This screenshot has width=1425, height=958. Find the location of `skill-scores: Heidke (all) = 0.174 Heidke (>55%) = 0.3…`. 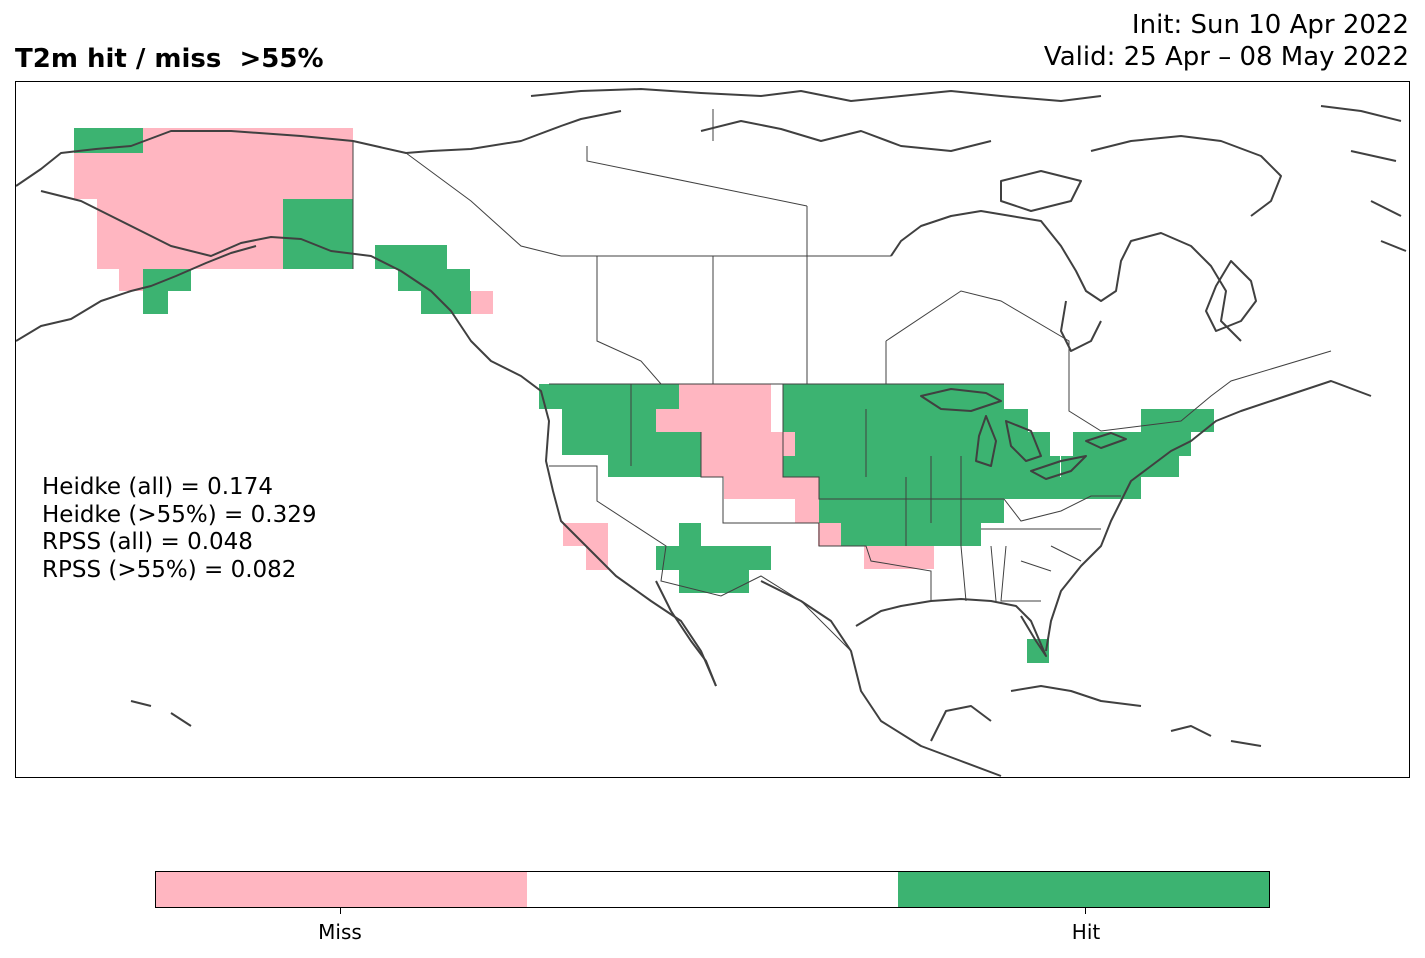

skill-scores: Heidke (all) = 0.174 Heidke (>55%) = 0.3… is located at coordinates (179, 529).